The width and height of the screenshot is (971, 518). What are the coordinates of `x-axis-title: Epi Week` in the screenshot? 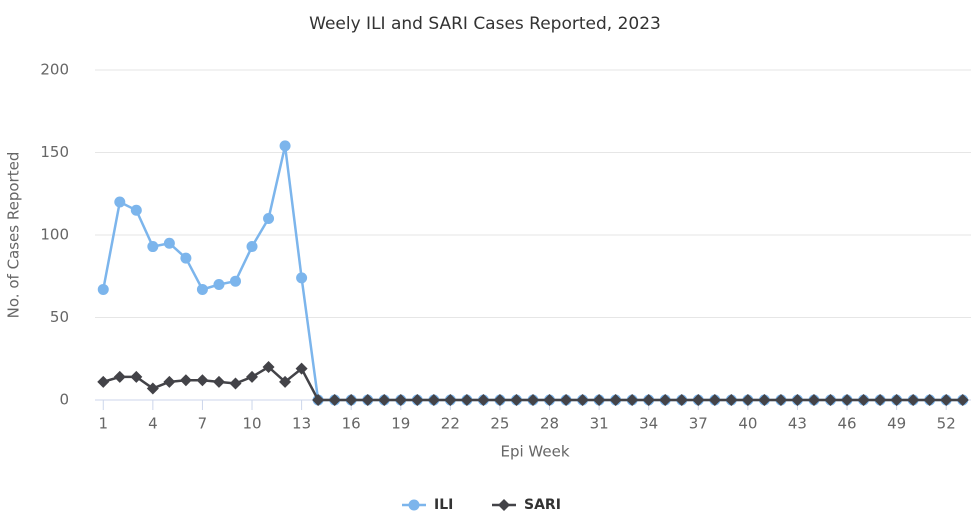 It's located at (534, 452).